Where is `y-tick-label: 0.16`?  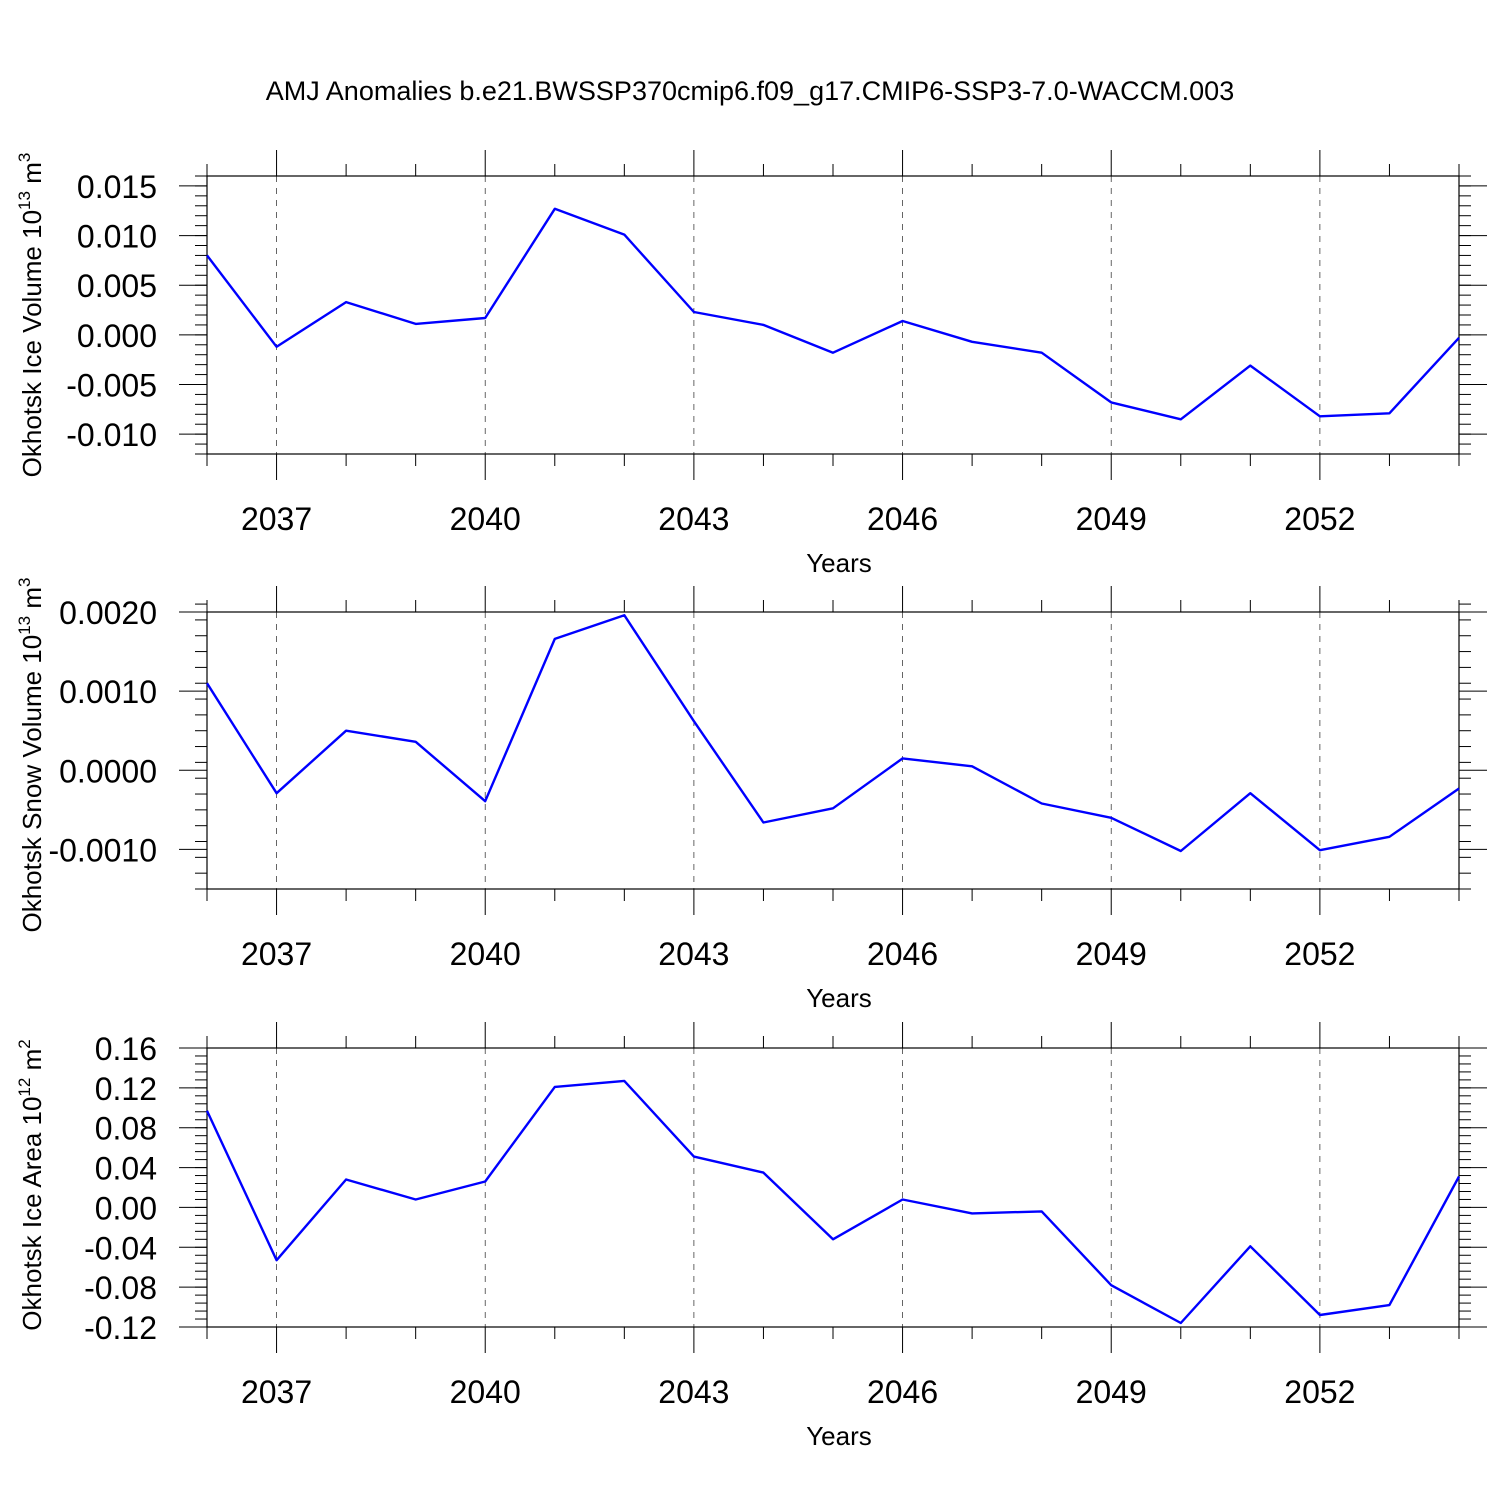
y-tick-label: 0.16 is located at coordinates (126, 1049).